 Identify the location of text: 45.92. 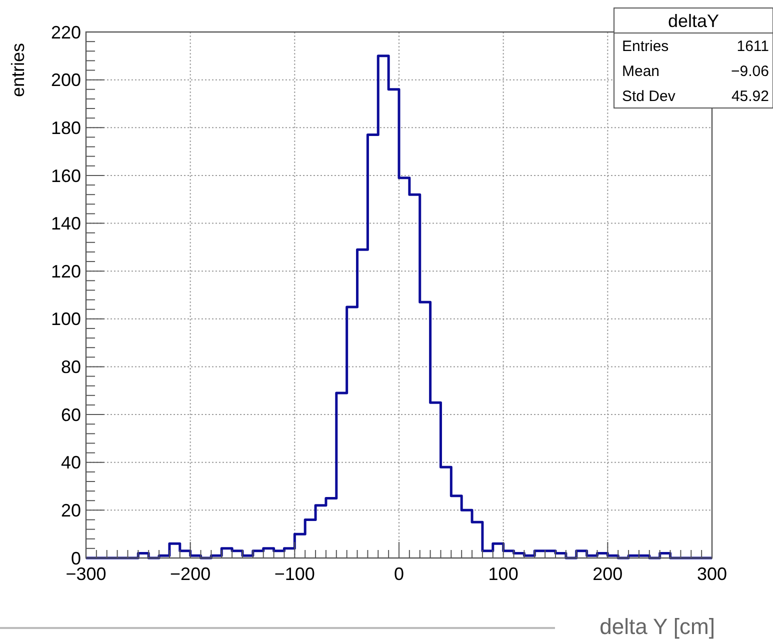
(750, 96).